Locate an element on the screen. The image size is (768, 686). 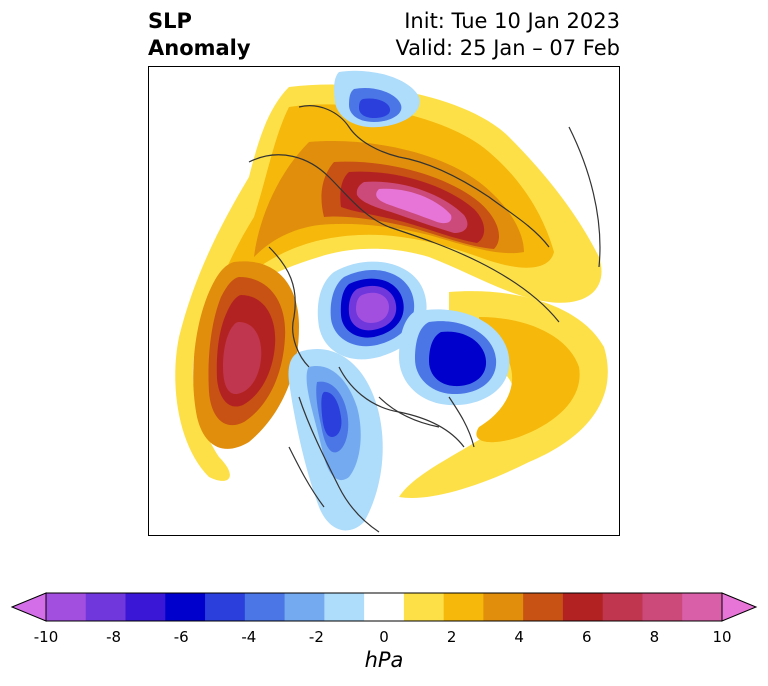
colorbar is located at coordinates (384, 607).